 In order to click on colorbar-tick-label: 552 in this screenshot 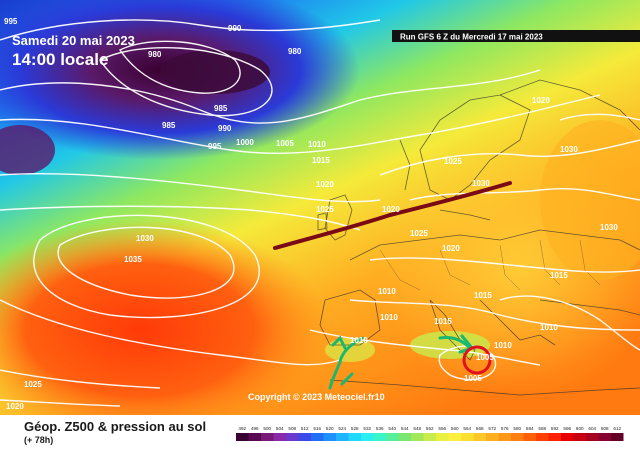, I will do `click(430, 428)`.